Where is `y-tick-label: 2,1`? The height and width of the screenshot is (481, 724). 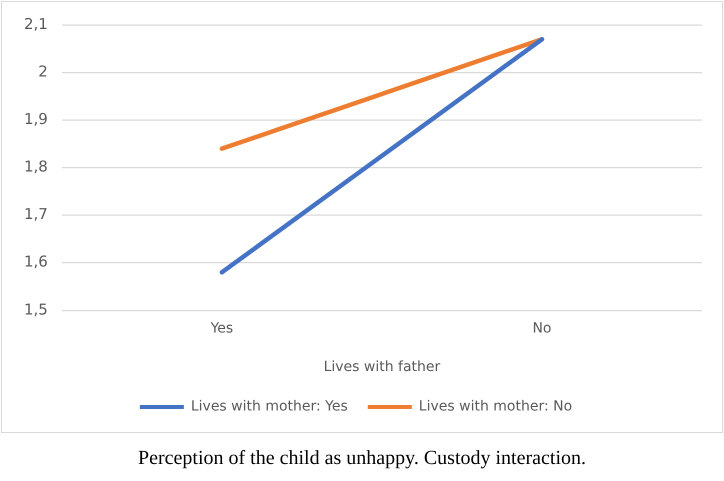 y-tick-label: 2,1 is located at coordinates (36, 23).